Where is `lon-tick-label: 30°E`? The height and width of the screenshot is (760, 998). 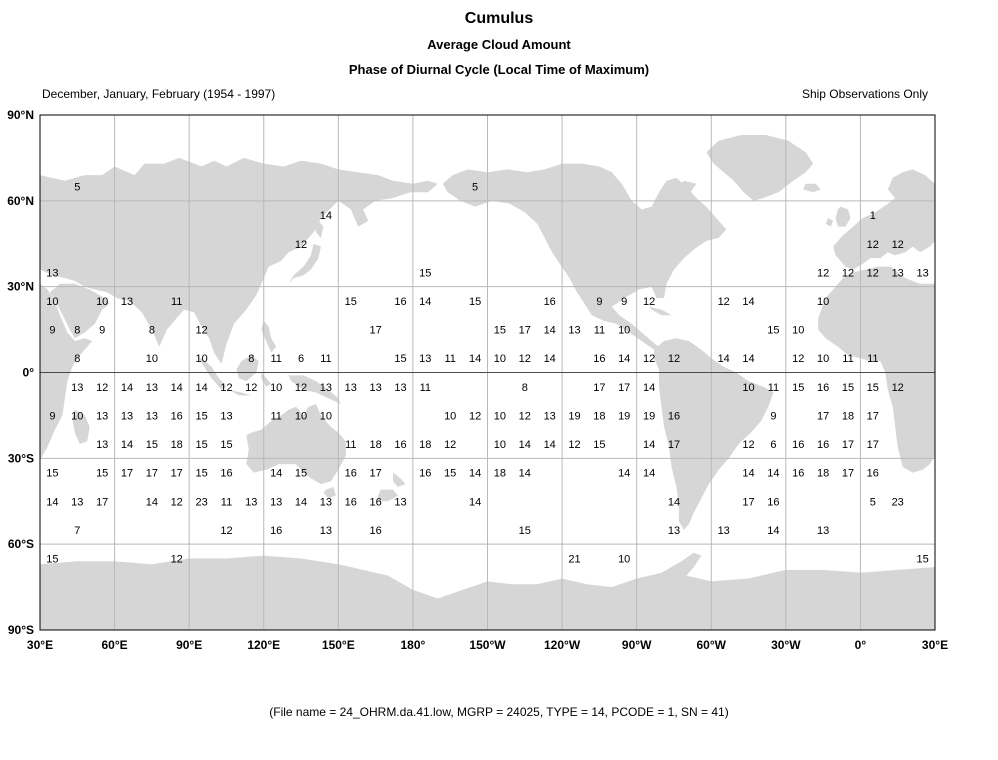
lon-tick-label: 30°E is located at coordinates (40, 645).